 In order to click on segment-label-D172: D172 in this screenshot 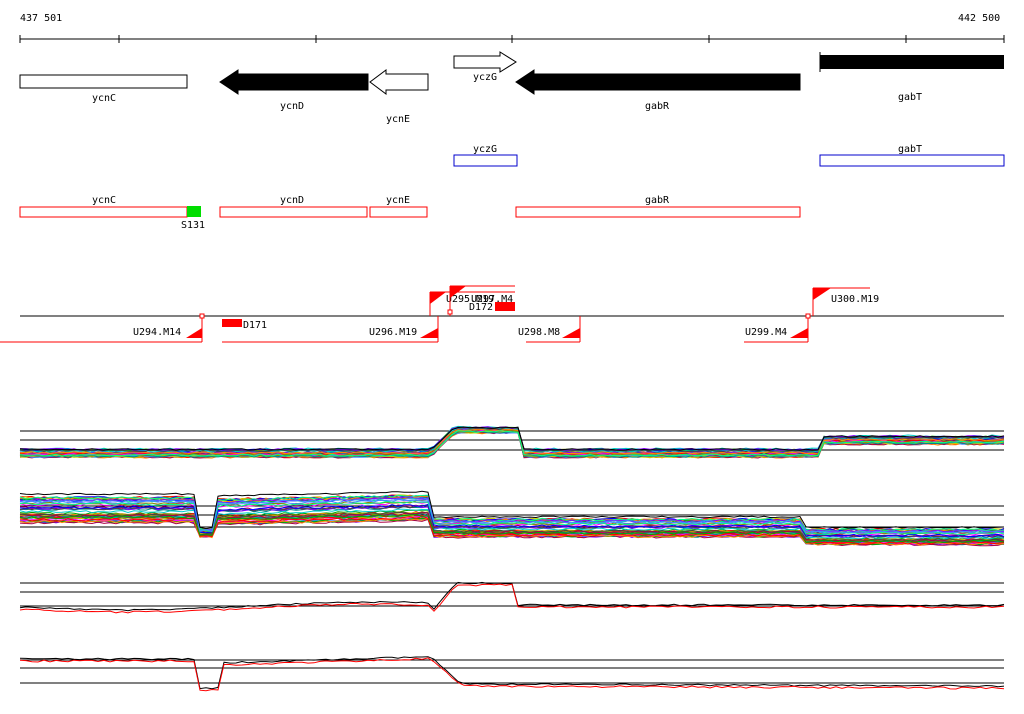, I will do `click(481, 307)`.